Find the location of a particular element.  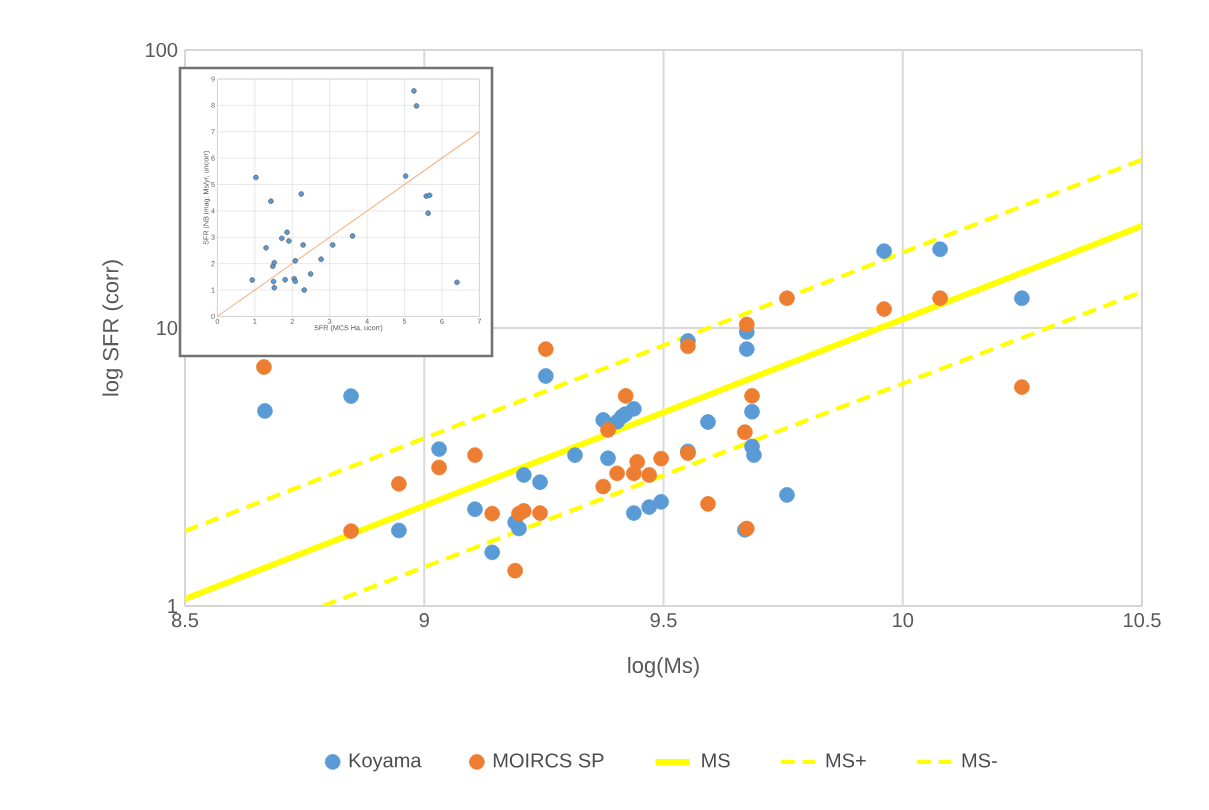

y-tick-label: 100 is located at coordinates (162, 50).